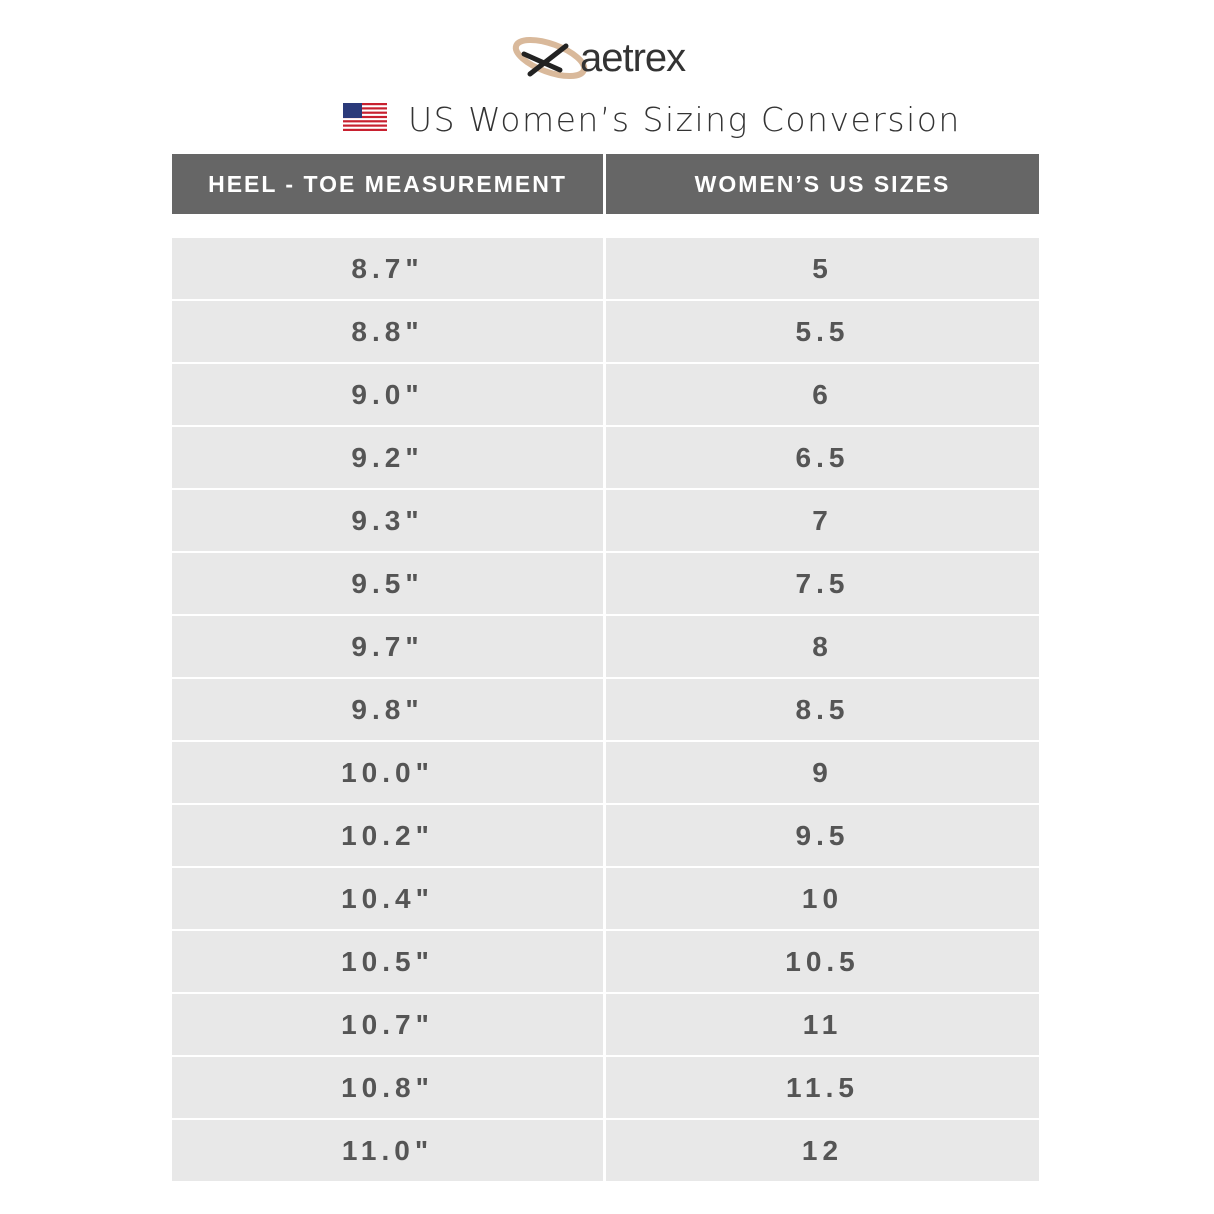  I want to click on measurement-cell: 8.7", so click(387, 268).